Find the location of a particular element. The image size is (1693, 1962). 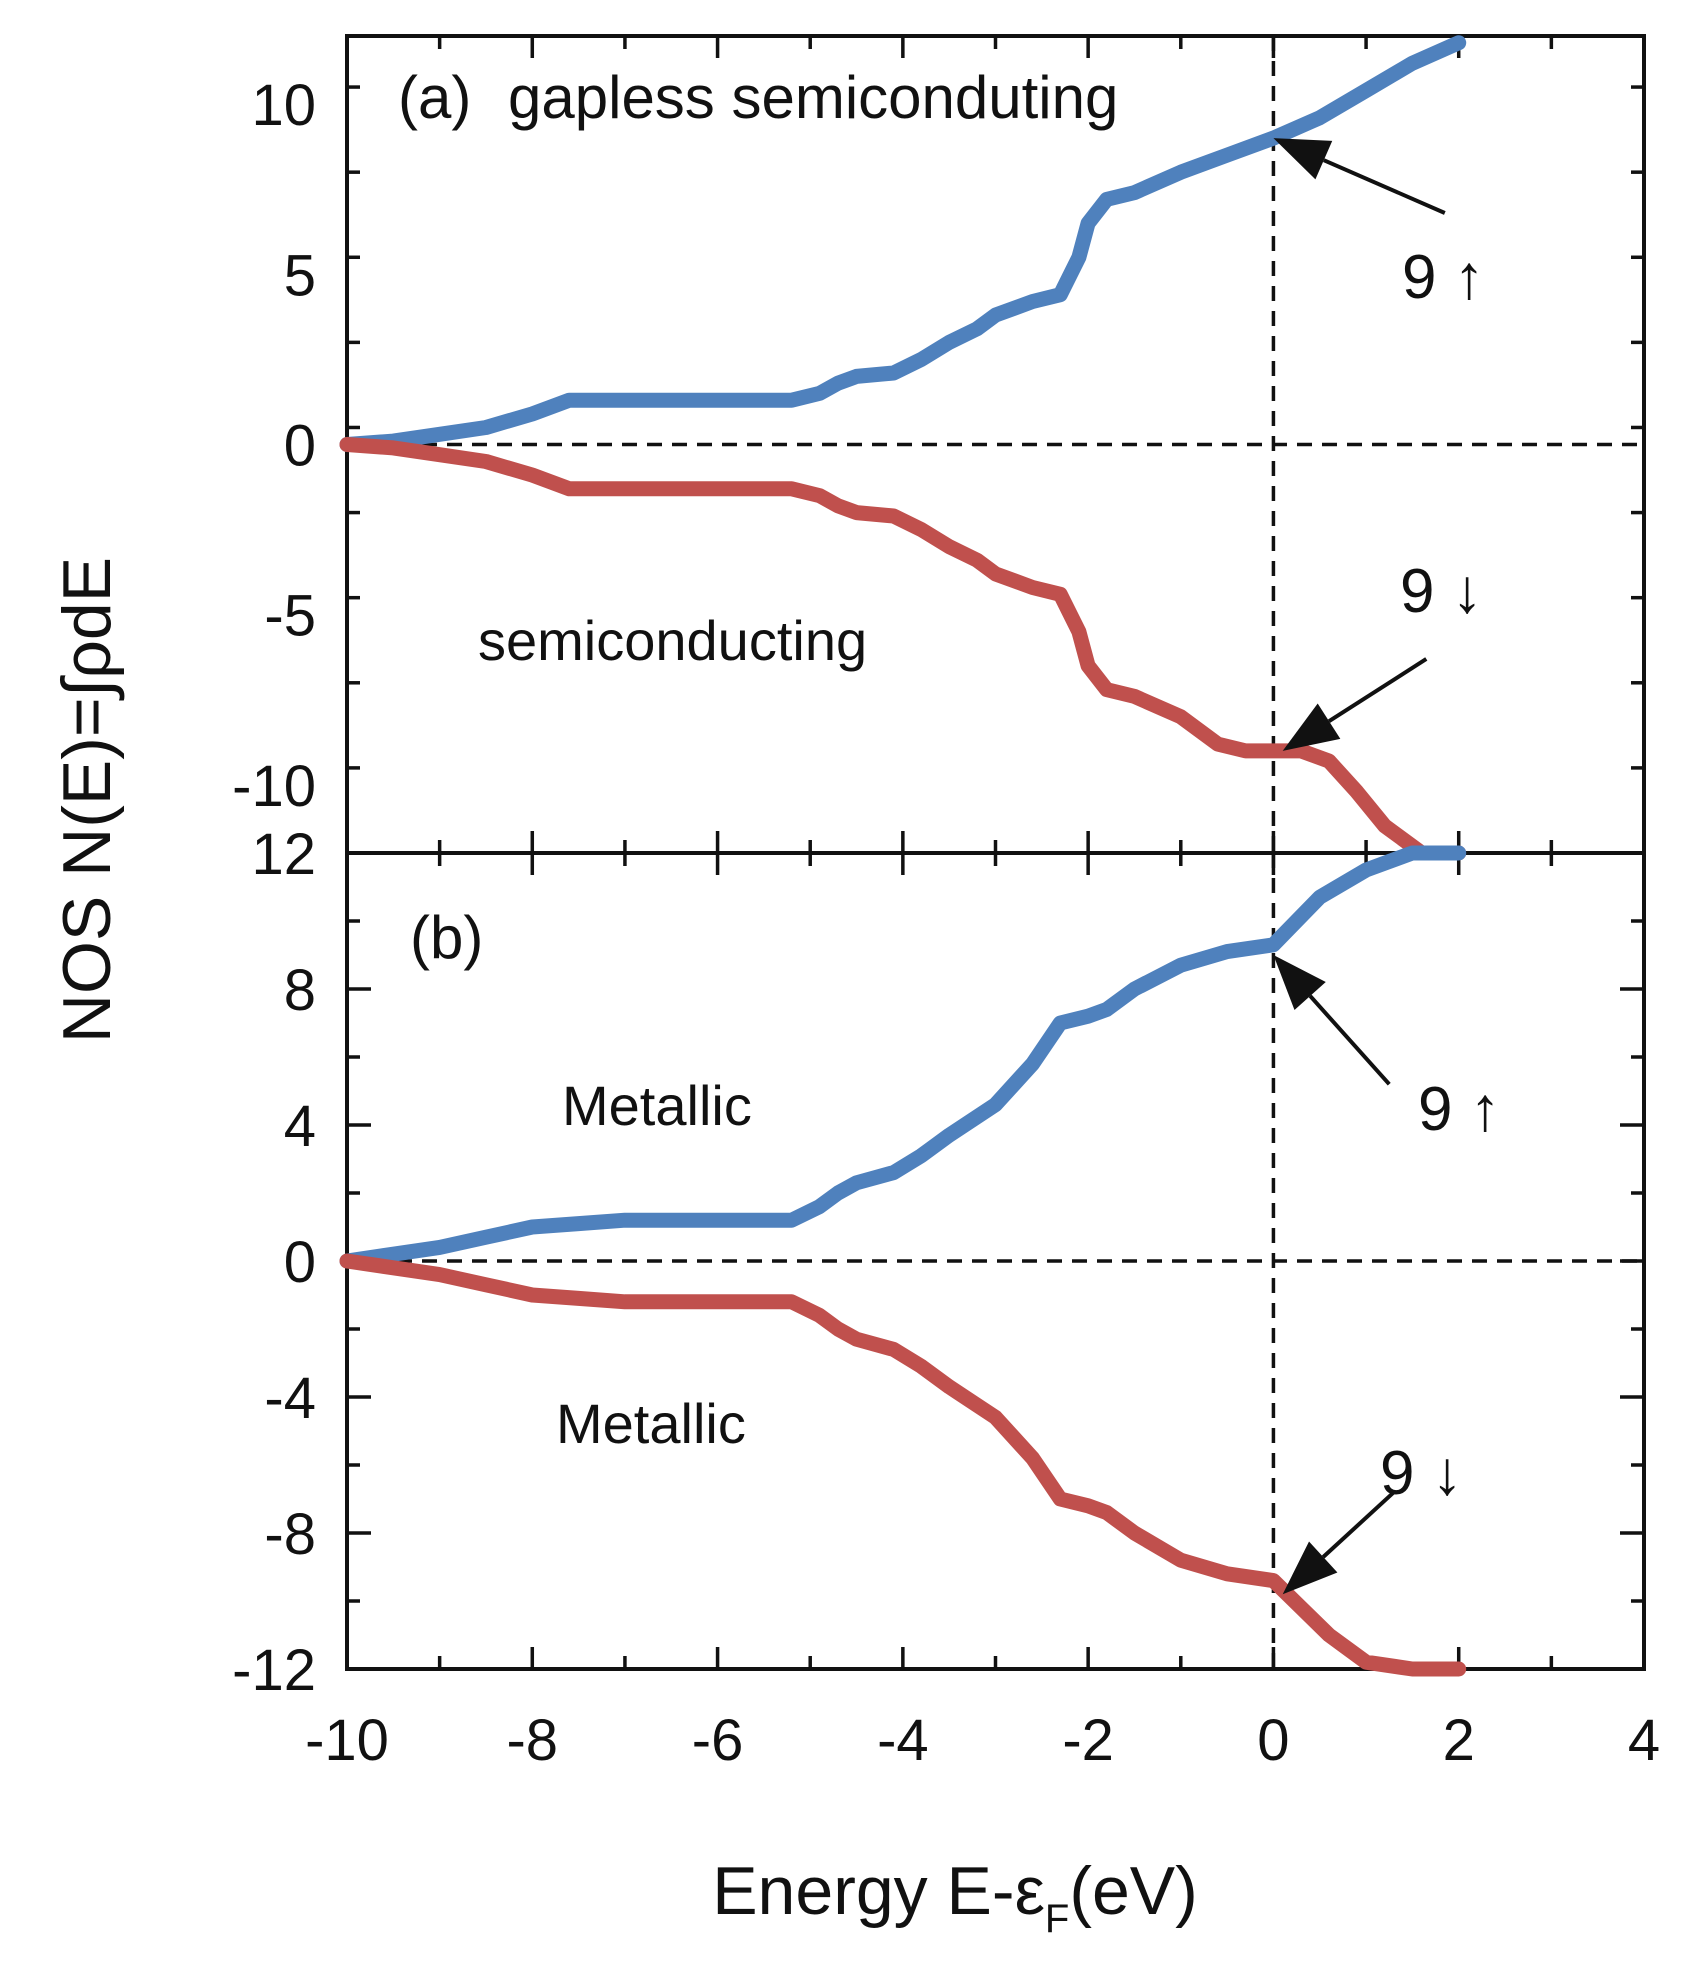

panel-b-spin-down-annotation: 9 ↓ is located at coordinates (1421, 1473).